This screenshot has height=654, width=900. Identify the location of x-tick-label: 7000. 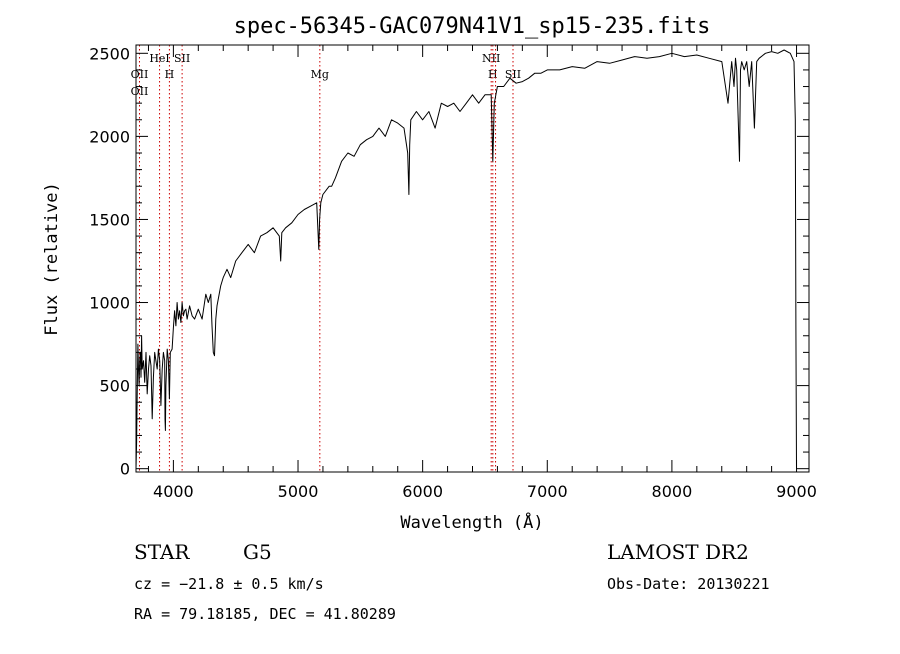
(547, 491).